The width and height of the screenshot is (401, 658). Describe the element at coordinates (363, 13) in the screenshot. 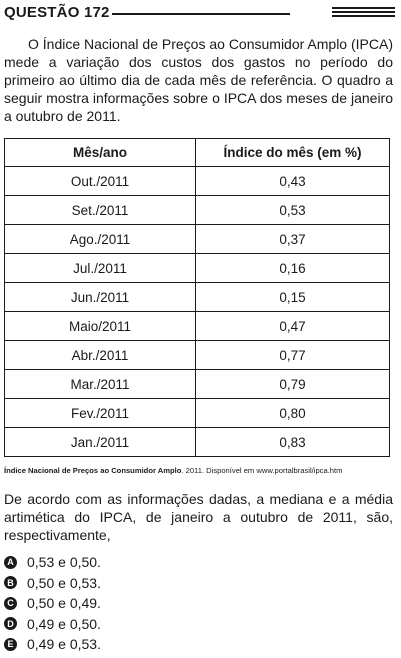

I see `header-bars` at that location.